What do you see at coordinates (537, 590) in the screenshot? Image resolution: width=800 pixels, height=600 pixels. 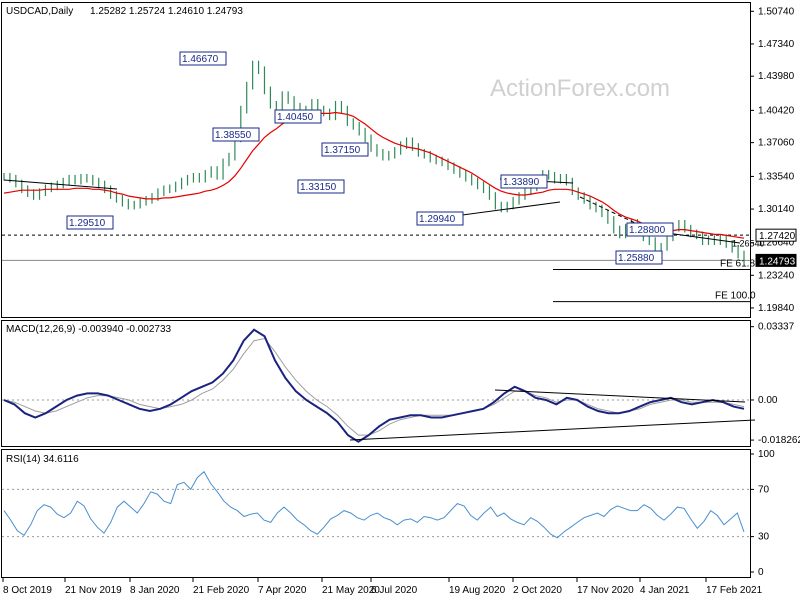 I see `x-tick-label: 2 Oct 2020` at bounding box center [537, 590].